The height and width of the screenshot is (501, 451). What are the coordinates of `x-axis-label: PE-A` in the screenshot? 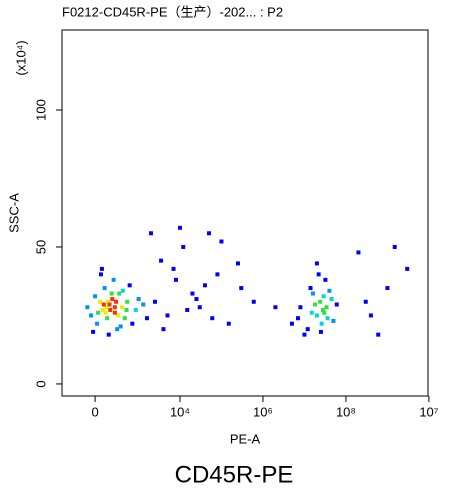 It's located at (245, 438).